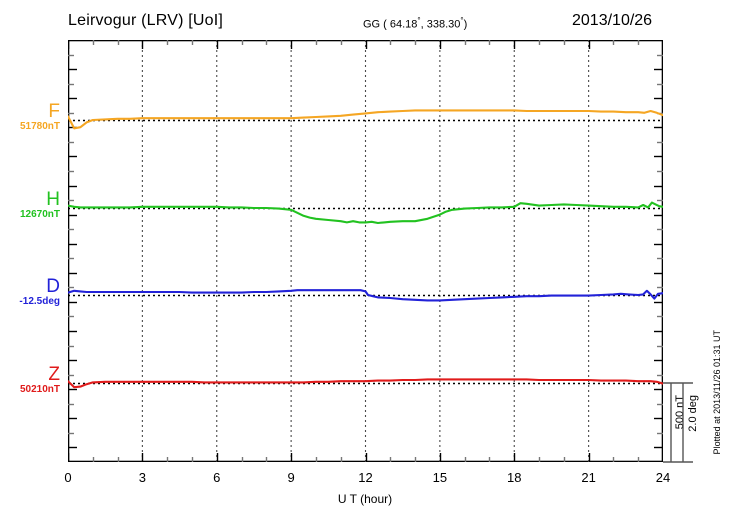 The height and width of the screenshot is (520, 730). I want to click on x-tick-label: 12, so click(365, 477).